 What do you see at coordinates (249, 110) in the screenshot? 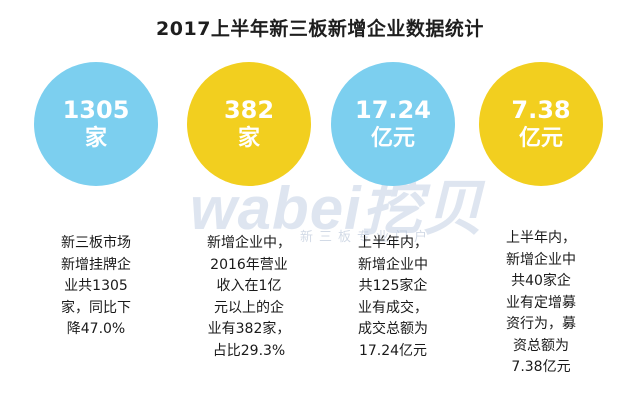
I see `stat-value: 382` at bounding box center [249, 110].